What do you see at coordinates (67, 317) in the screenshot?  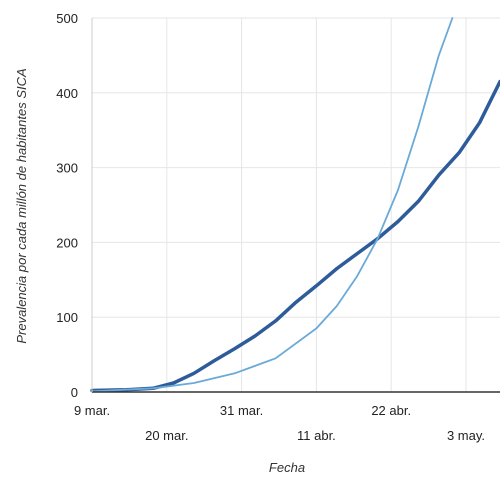 I see `y-tick-label: 100` at bounding box center [67, 317].